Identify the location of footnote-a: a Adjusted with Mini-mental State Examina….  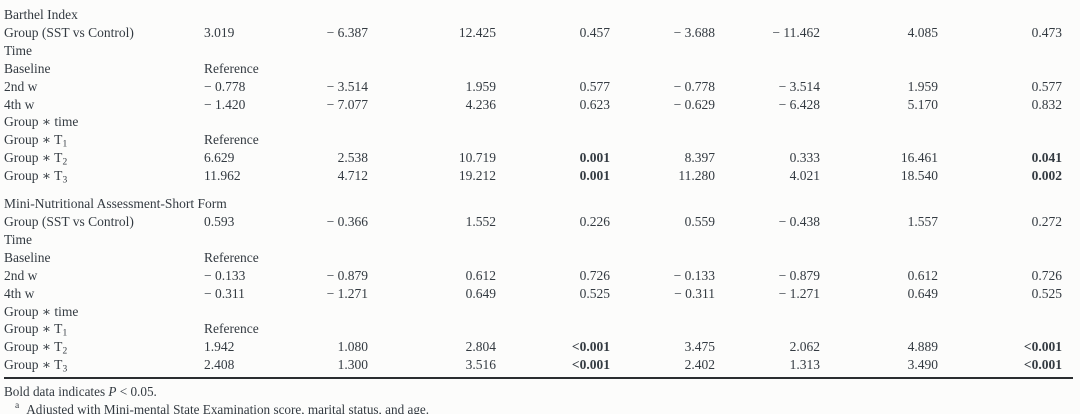
(542, 407).